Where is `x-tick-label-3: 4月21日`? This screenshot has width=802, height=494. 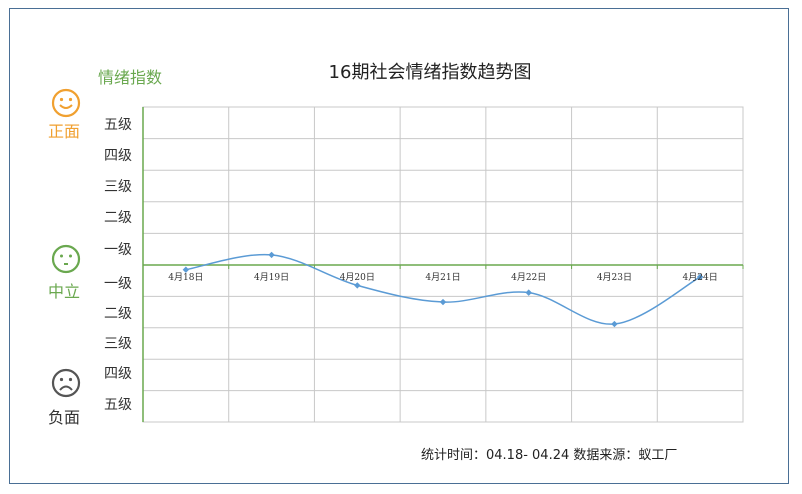 x-tick-label-3: 4月21日 is located at coordinates (442, 277).